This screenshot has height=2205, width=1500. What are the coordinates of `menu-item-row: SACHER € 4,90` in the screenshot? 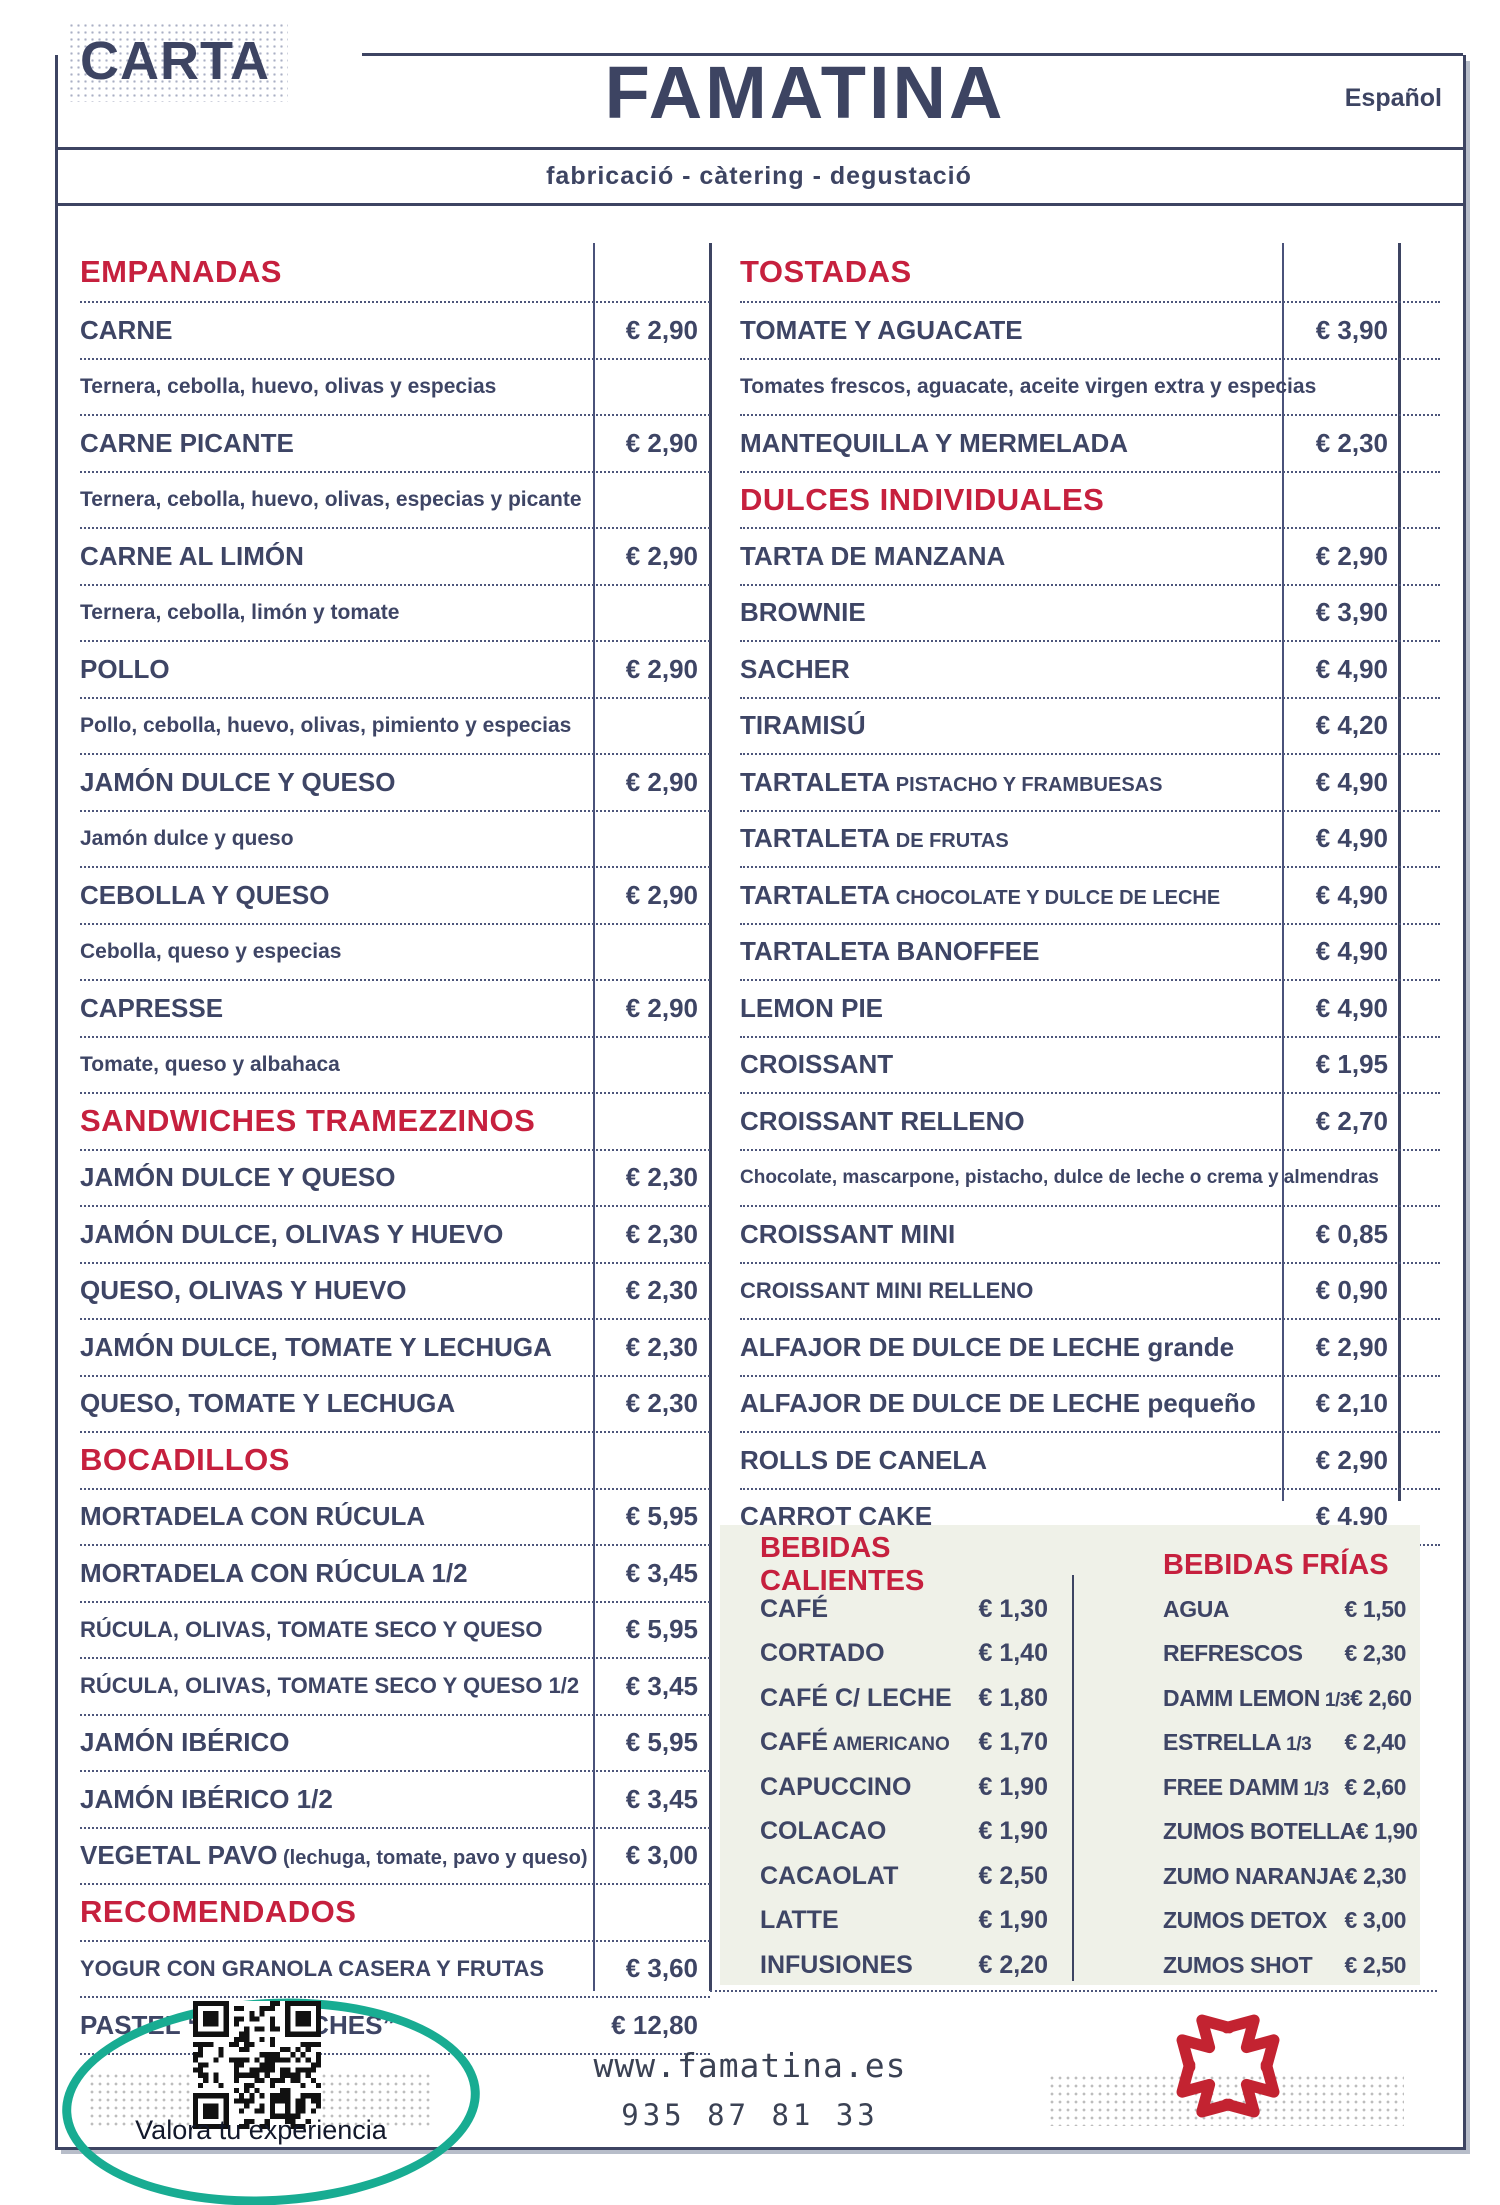 It's located at (1090, 670).